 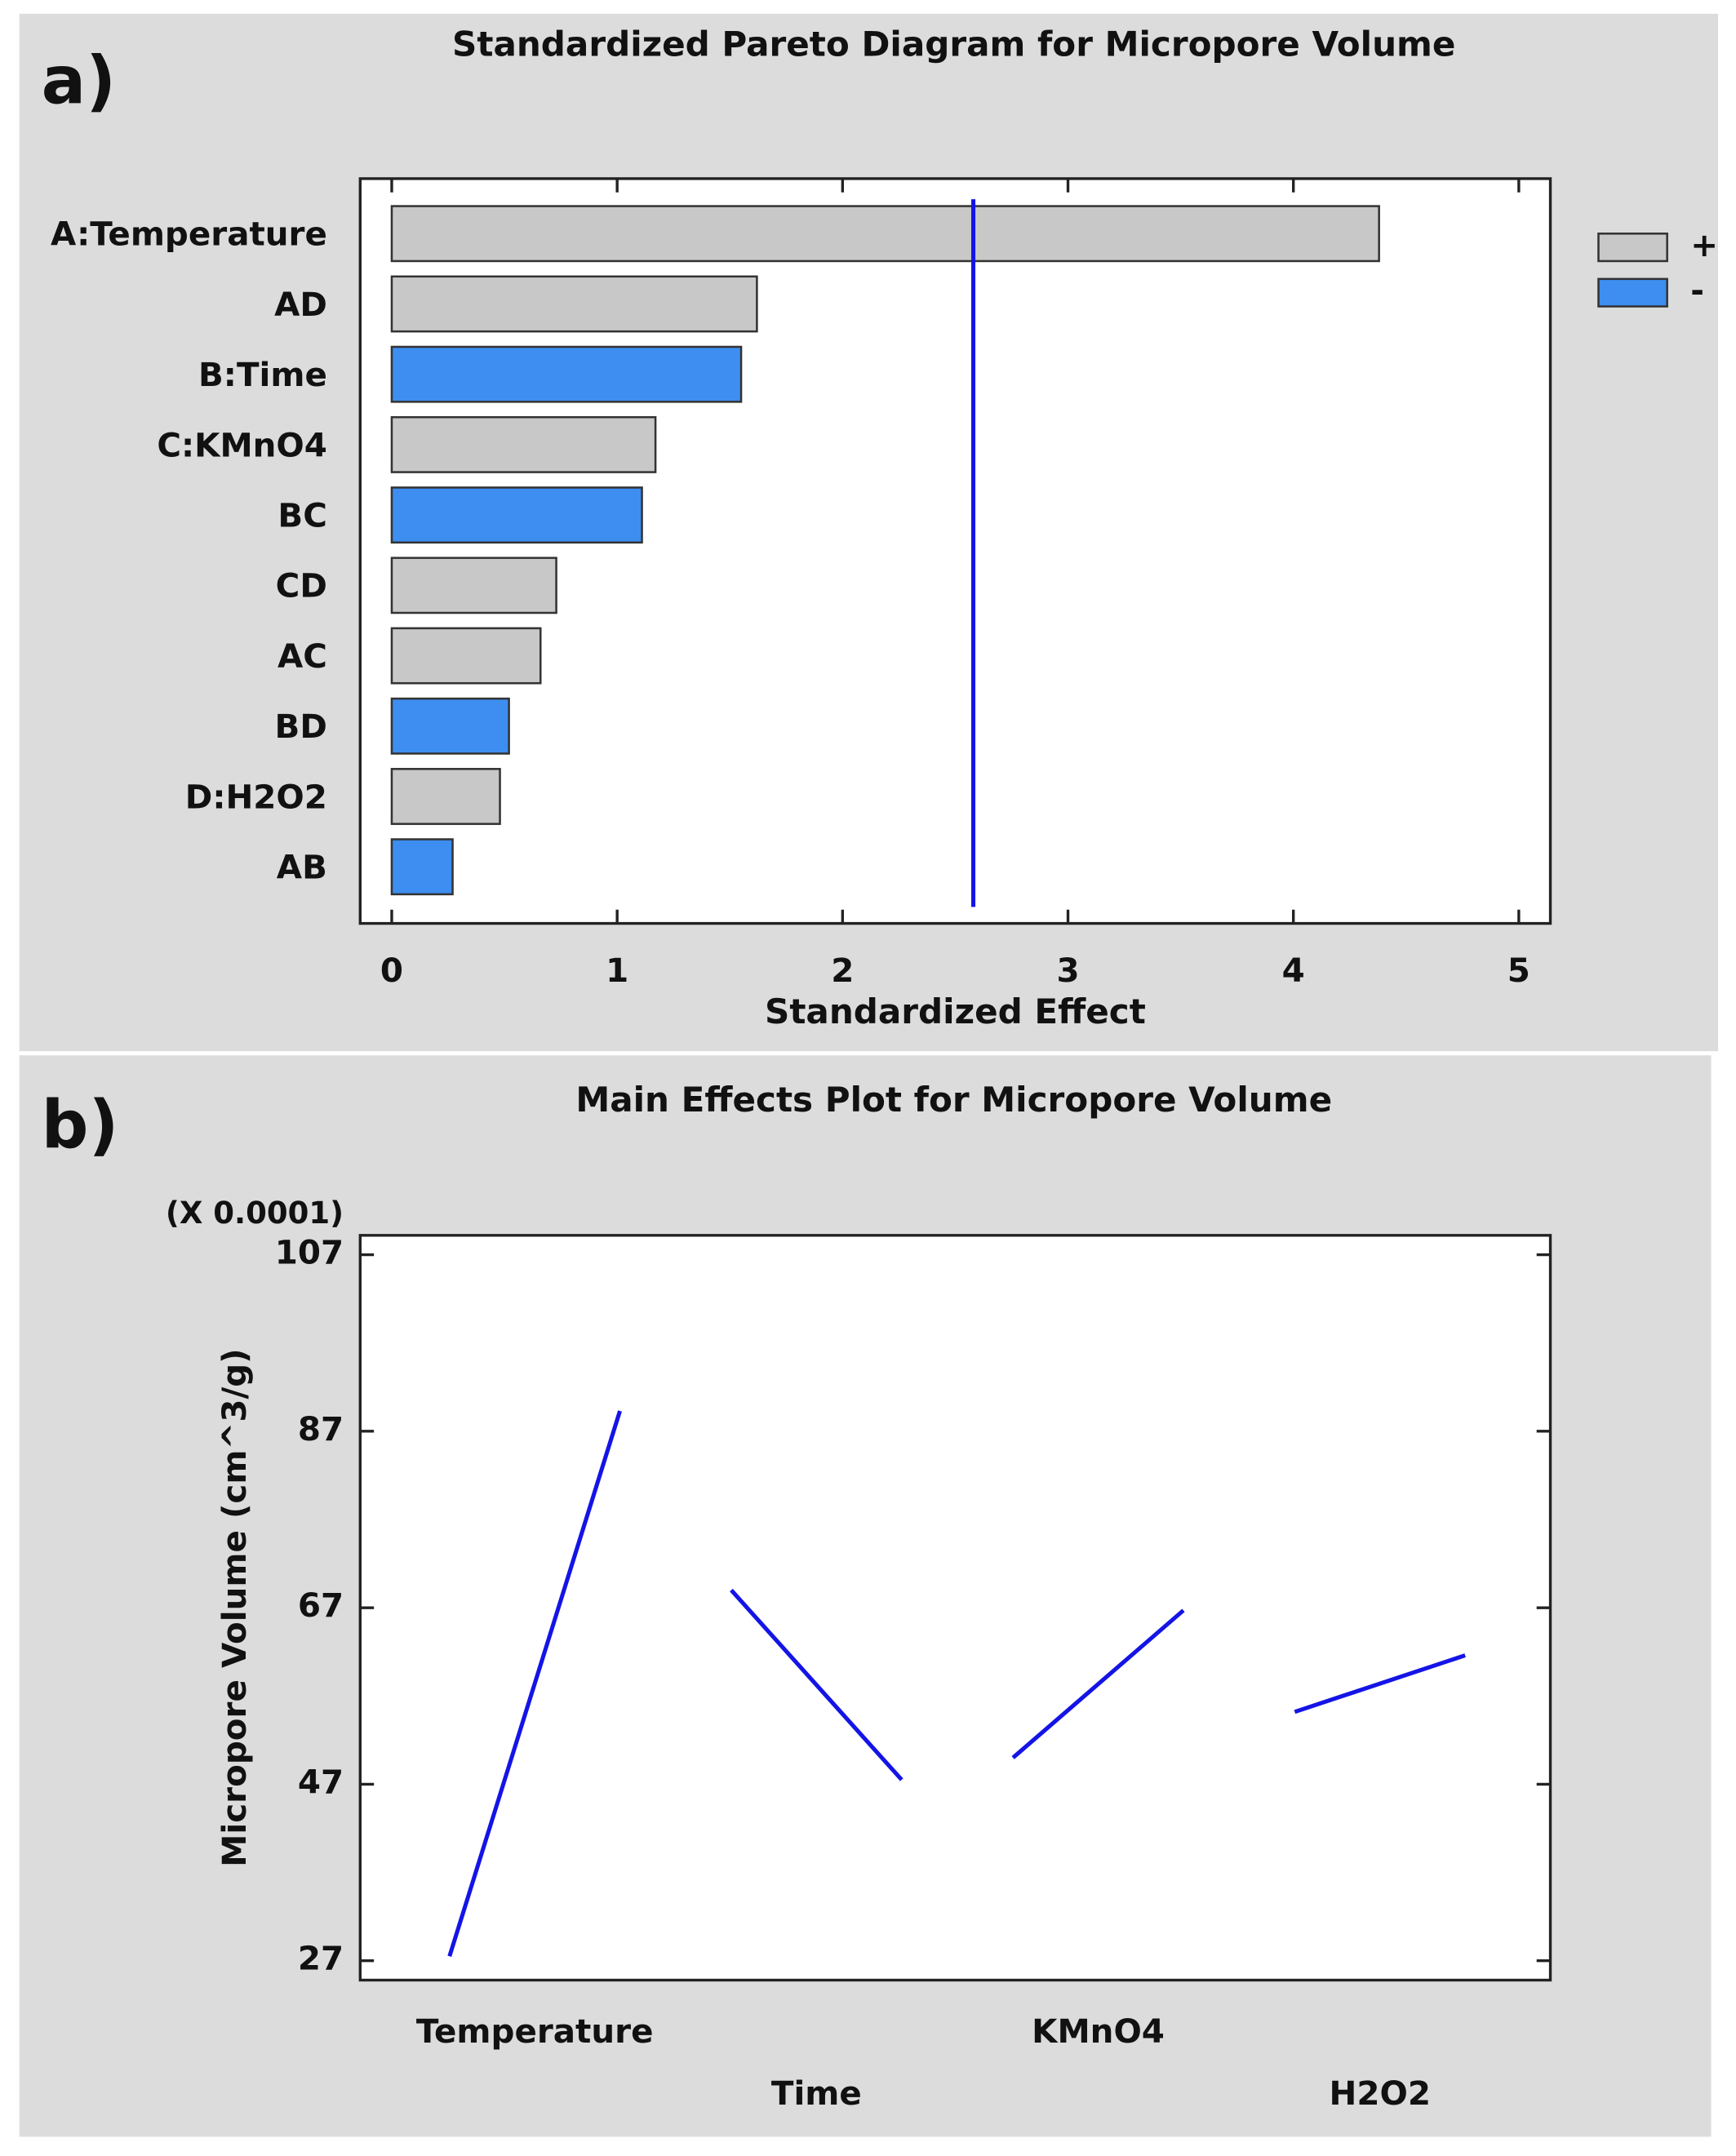 What do you see at coordinates (321, 1605) in the screenshot?
I see `y-tick-label: 67` at bounding box center [321, 1605].